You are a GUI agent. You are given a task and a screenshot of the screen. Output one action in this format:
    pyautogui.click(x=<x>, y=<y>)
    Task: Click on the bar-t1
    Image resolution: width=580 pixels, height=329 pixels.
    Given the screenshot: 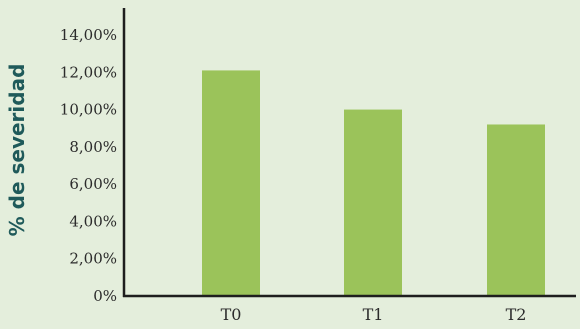 What is the action you would take?
    pyautogui.click(x=373, y=202)
    